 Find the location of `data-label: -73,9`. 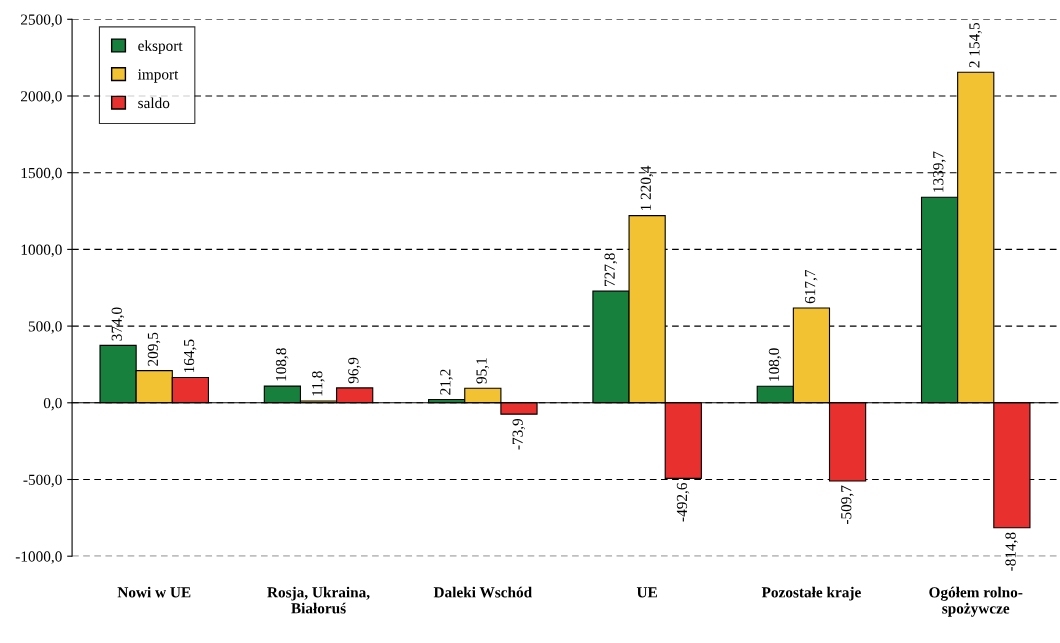

data-label: -73,9 is located at coordinates (518, 434).